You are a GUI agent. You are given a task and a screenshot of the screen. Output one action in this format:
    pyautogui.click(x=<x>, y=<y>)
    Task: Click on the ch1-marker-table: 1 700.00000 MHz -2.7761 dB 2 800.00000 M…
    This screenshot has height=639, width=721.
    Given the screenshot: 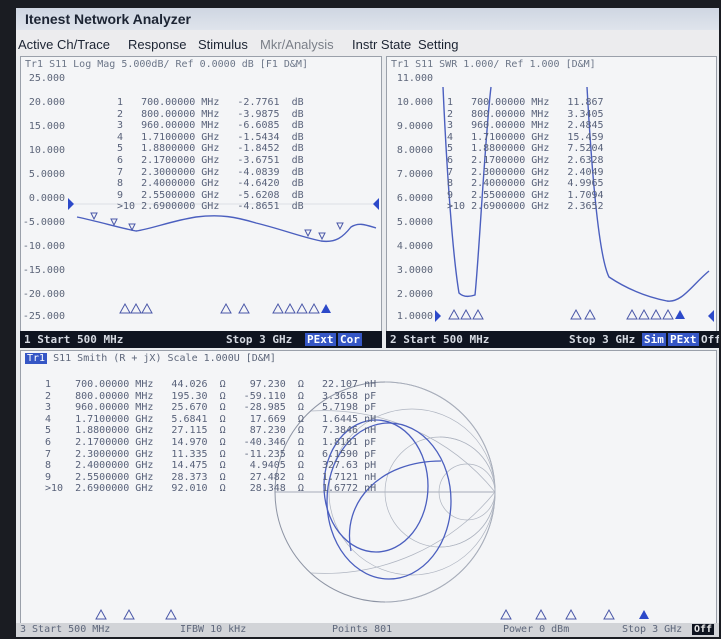 What is the action you would take?
    pyautogui.click(x=210, y=155)
    